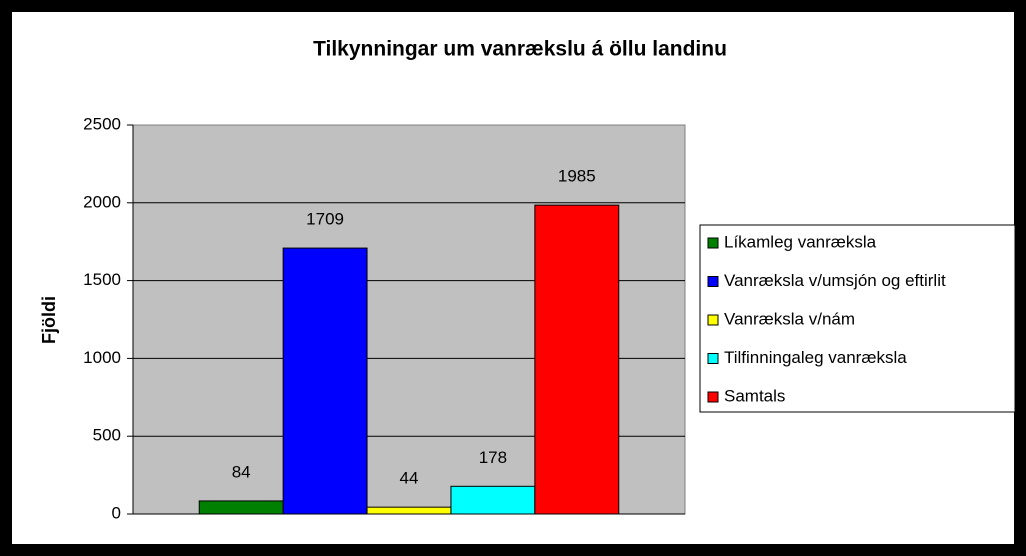 The width and height of the screenshot is (1026, 556). What do you see at coordinates (815, 357) in the screenshot?
I see `legend-label: Tilfinningaleg vanræksla` at bounding box center [815, 357].